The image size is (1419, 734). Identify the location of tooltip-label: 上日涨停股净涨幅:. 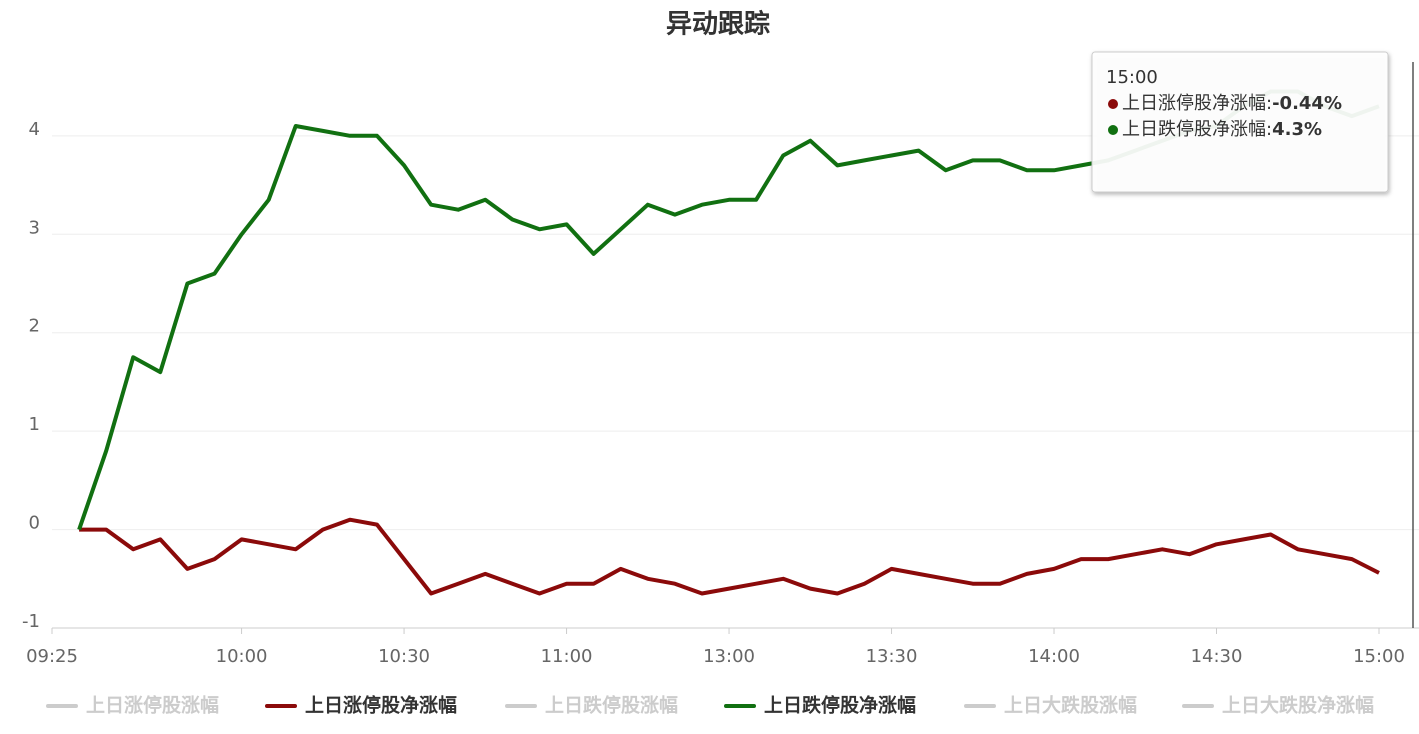
(1197, 103).